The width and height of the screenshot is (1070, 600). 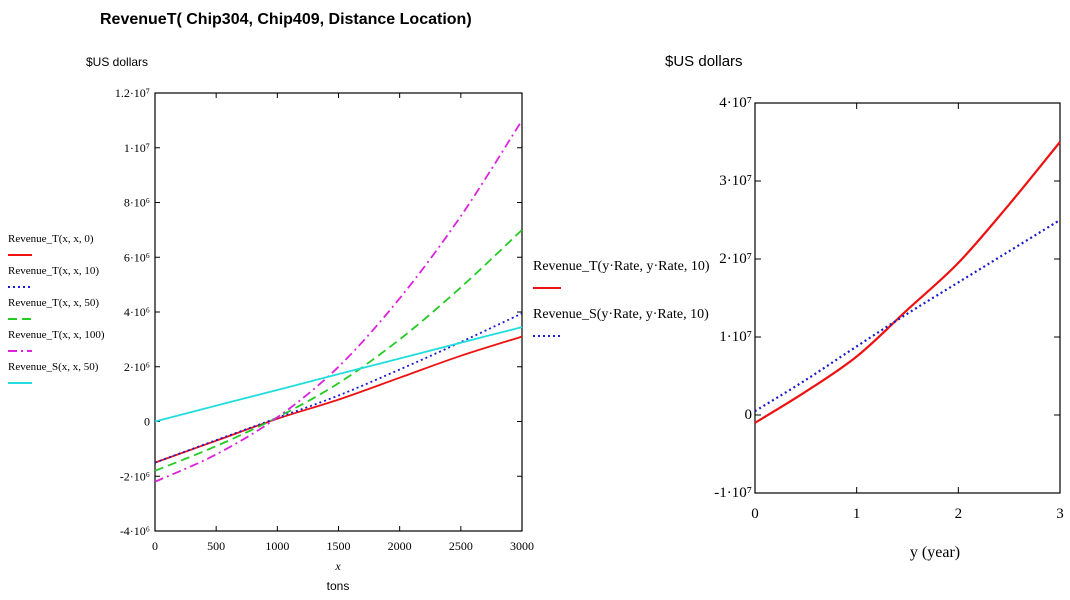 What do you see at coordinates (56, 335) in the screenshot?
I see `legend-label: Revenue_T(x, x, 100)` at bounding box center [56, 335].